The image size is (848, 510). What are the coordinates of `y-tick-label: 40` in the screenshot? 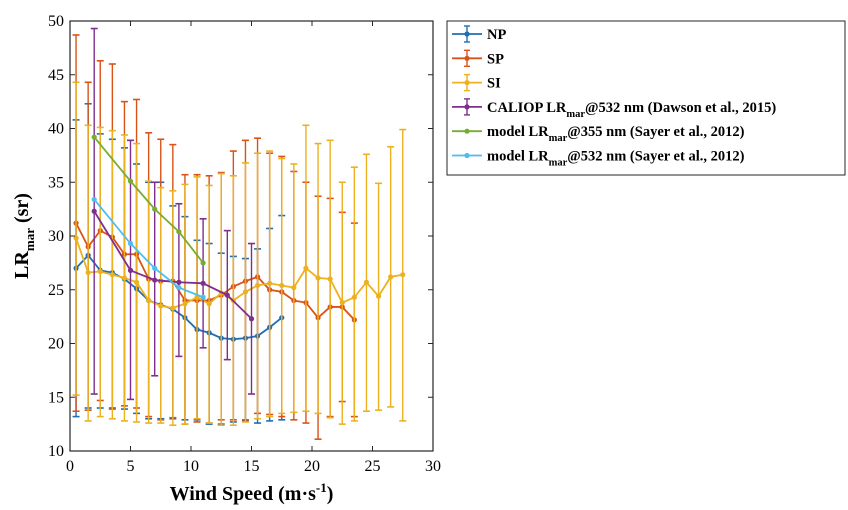 It's located at (56, 129).